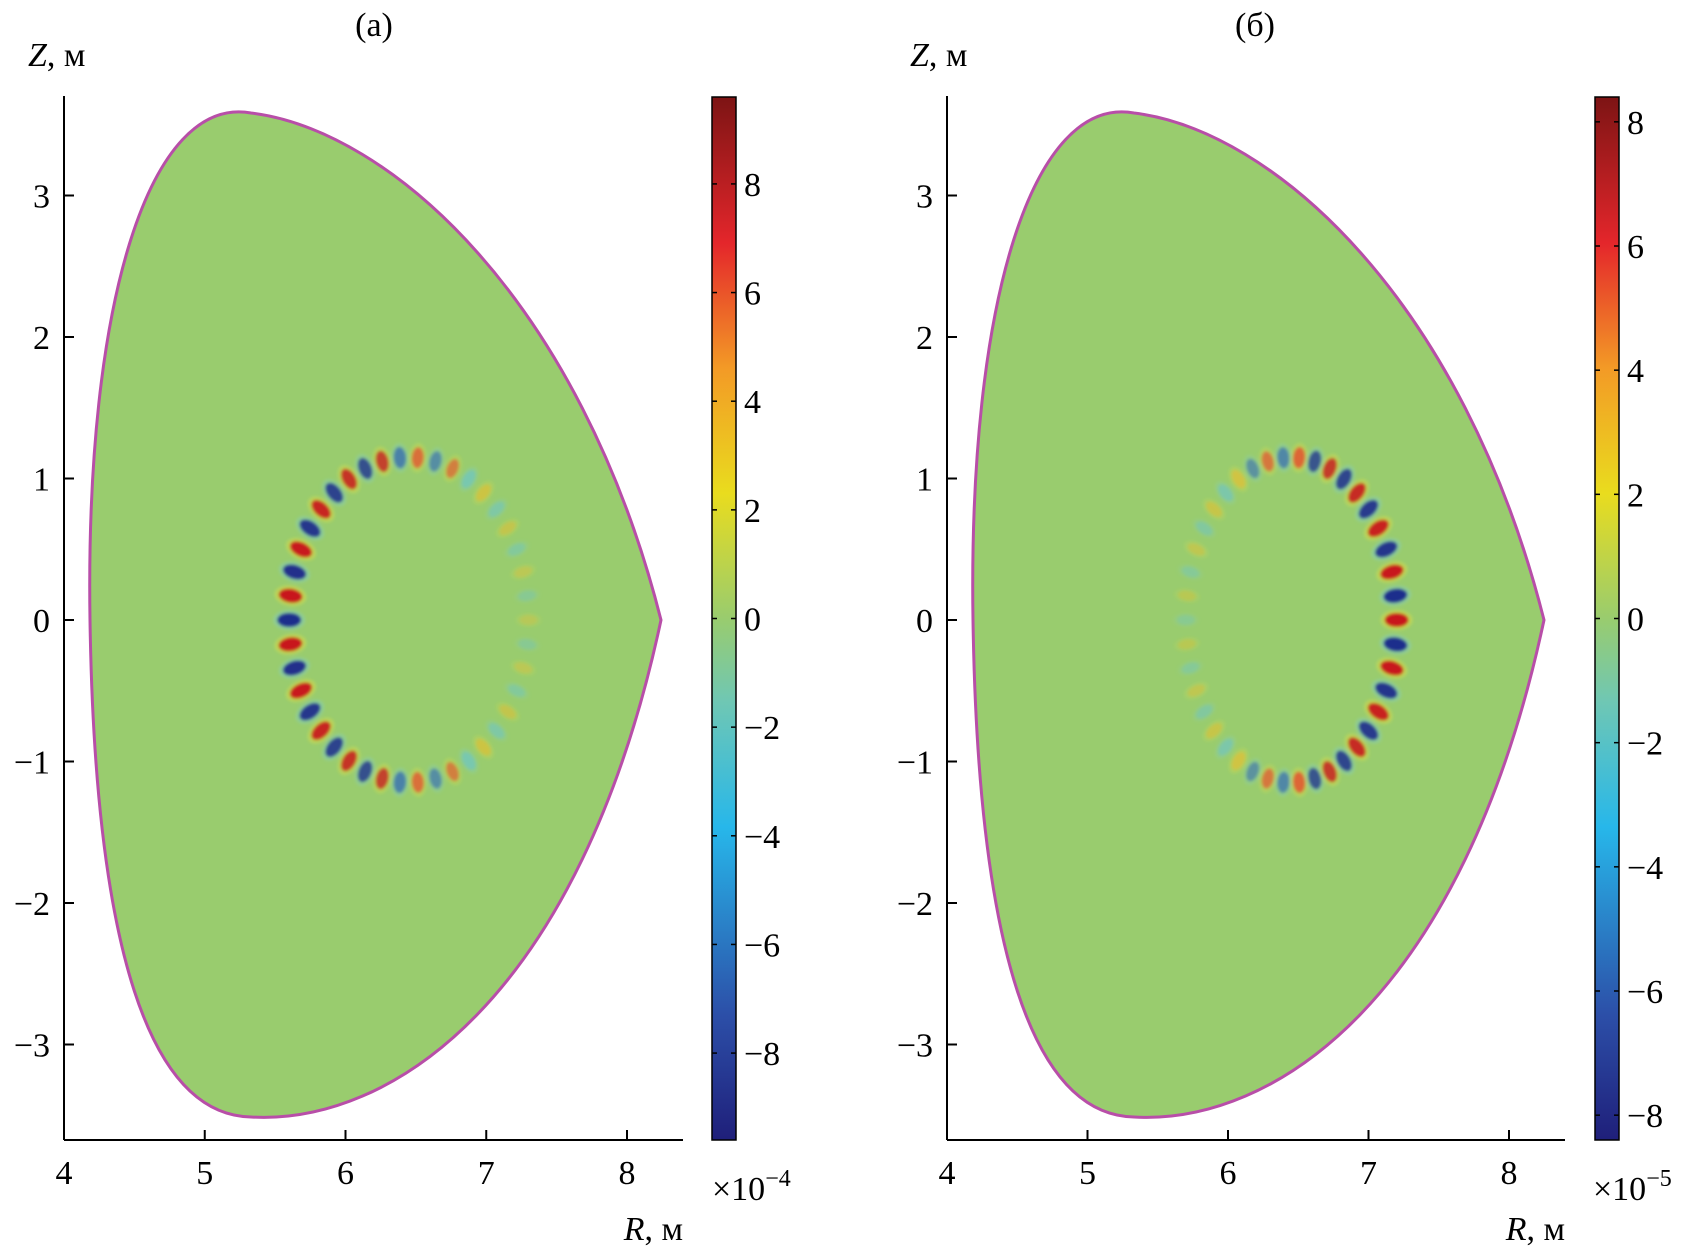 This screenshot has width=1697, height=1250. I want to click on y-axis-label-b: Z, м, so click(938, 55).